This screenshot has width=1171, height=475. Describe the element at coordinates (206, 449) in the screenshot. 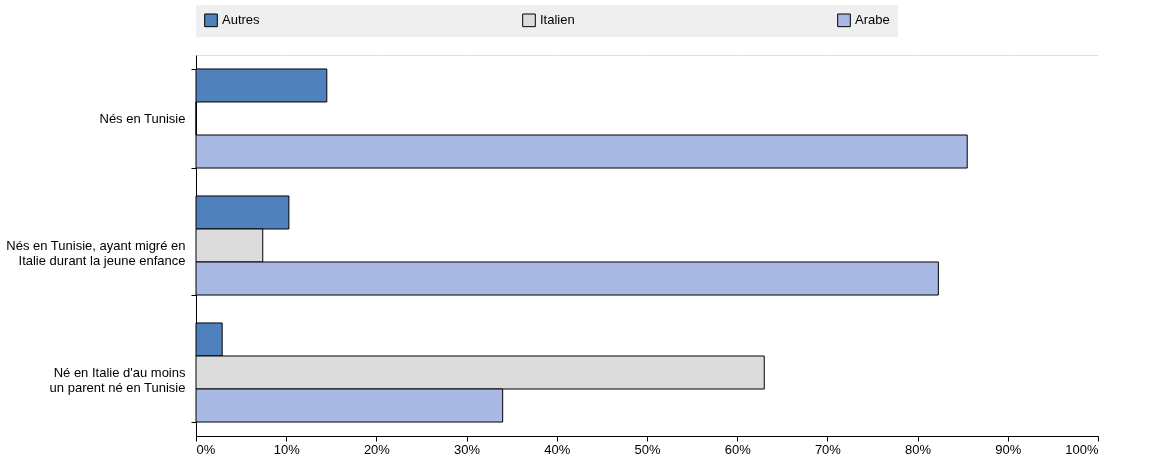

I see `x-tick-label: 0%` at that location.